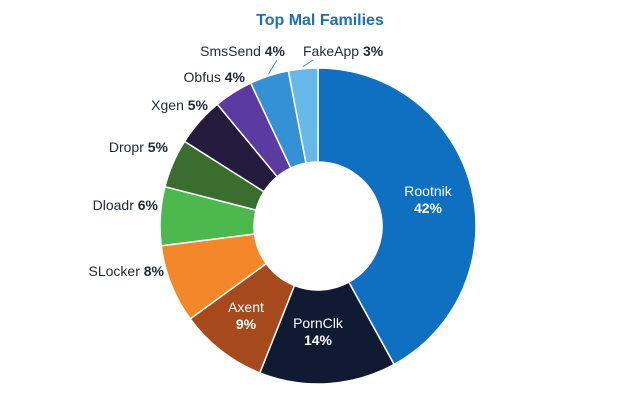 This screenshot has width=618, height=410. Describe the element at coordinates (204, 77) in the screenshot. I see `label-obfus-name: Obfus` at that location.